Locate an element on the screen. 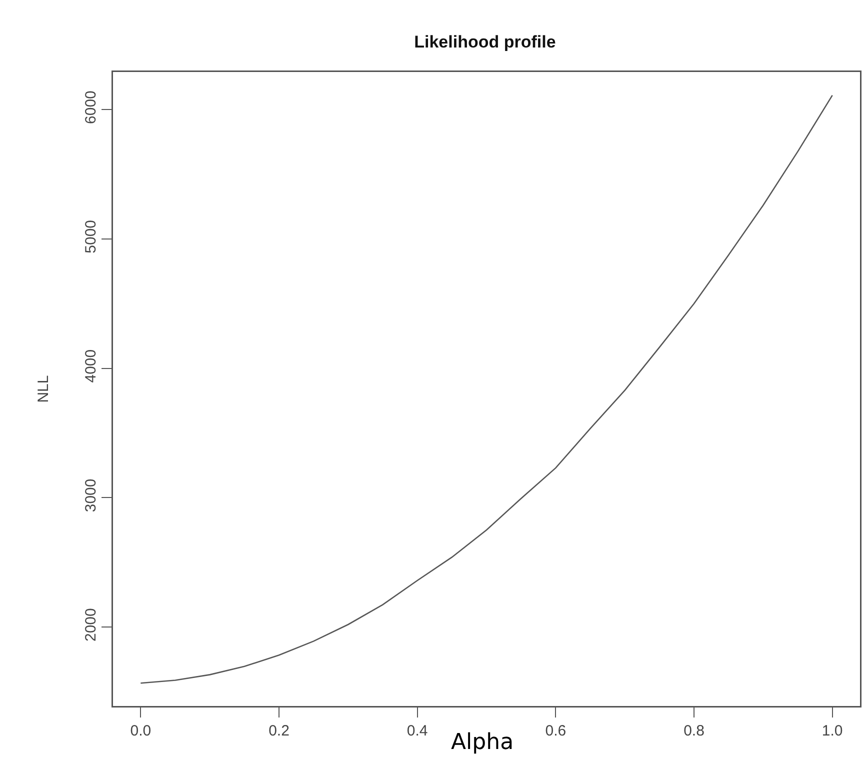  y-tick-label: 2000 is located at coordinates (91, 625).